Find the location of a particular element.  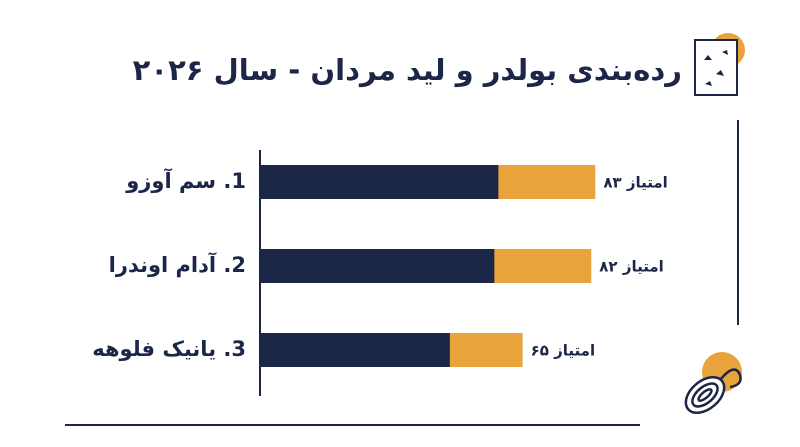

value-label: ۸۳ امتیاز is located at coordinates (635, 183).